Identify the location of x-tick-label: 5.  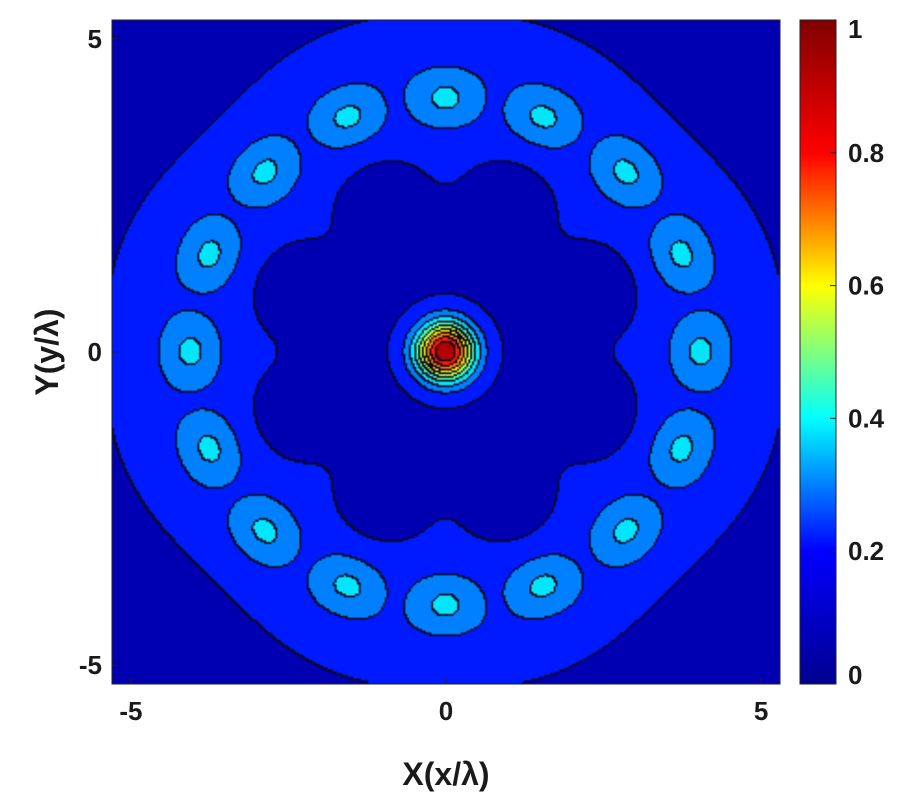
(761, 711).